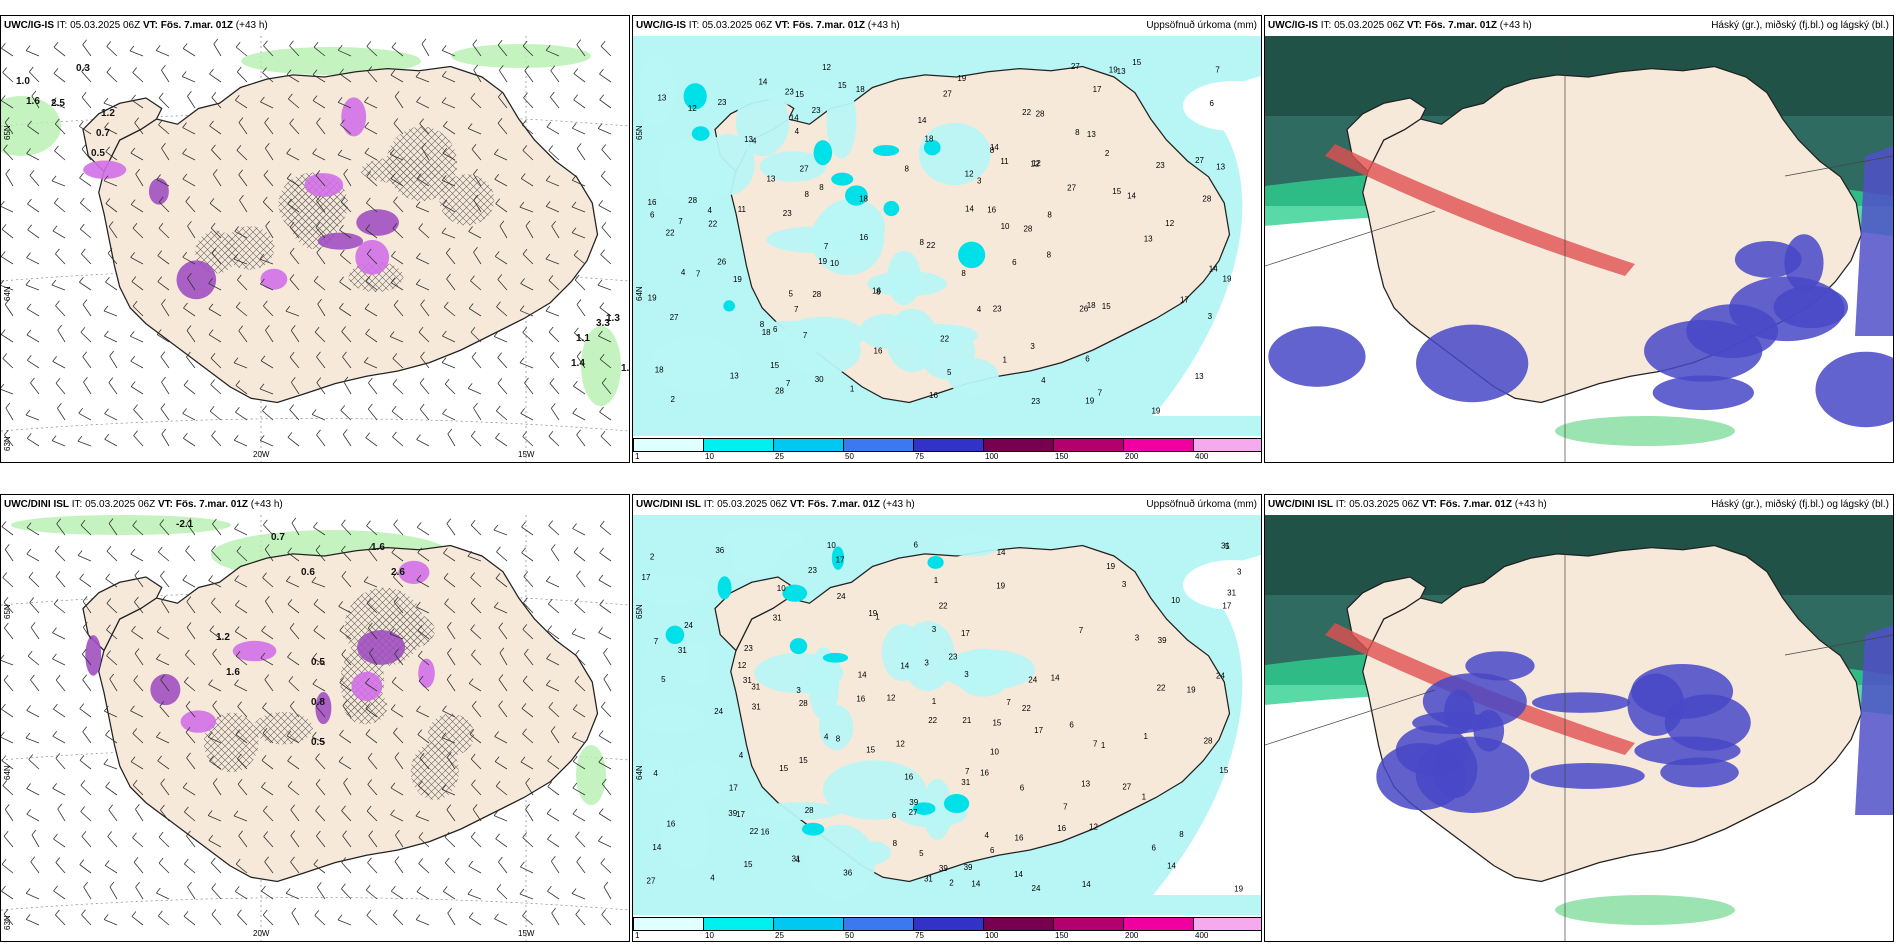  I want to click on precip-value: 27, so click(1071, 187).